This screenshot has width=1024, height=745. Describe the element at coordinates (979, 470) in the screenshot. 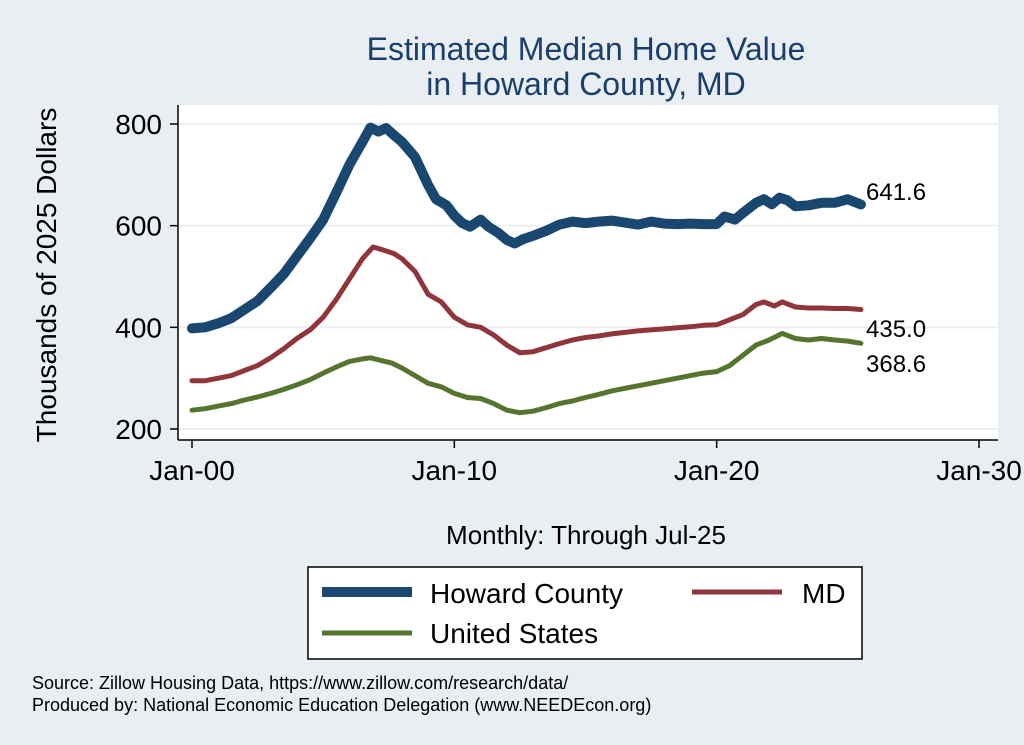

I see `x-tick-label-2030: Jan-30` at that location.